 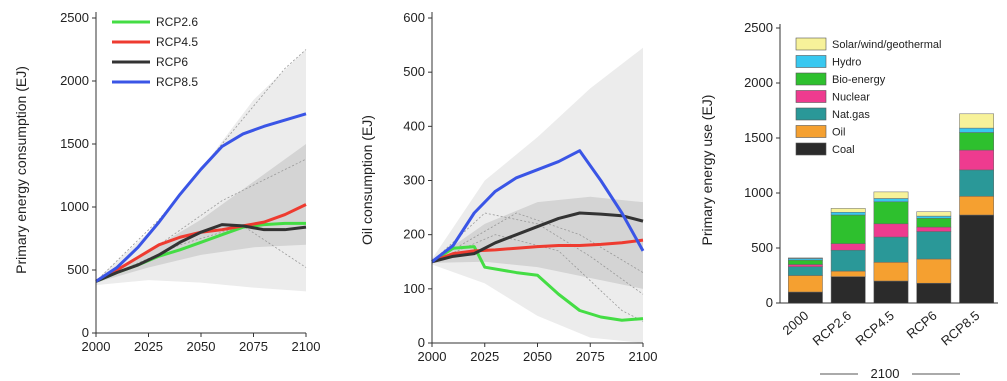 What do you see at coordinates (414, 180) in the screenshot?
I see `y-tick-label: 300` at bounding box center [414, 180].